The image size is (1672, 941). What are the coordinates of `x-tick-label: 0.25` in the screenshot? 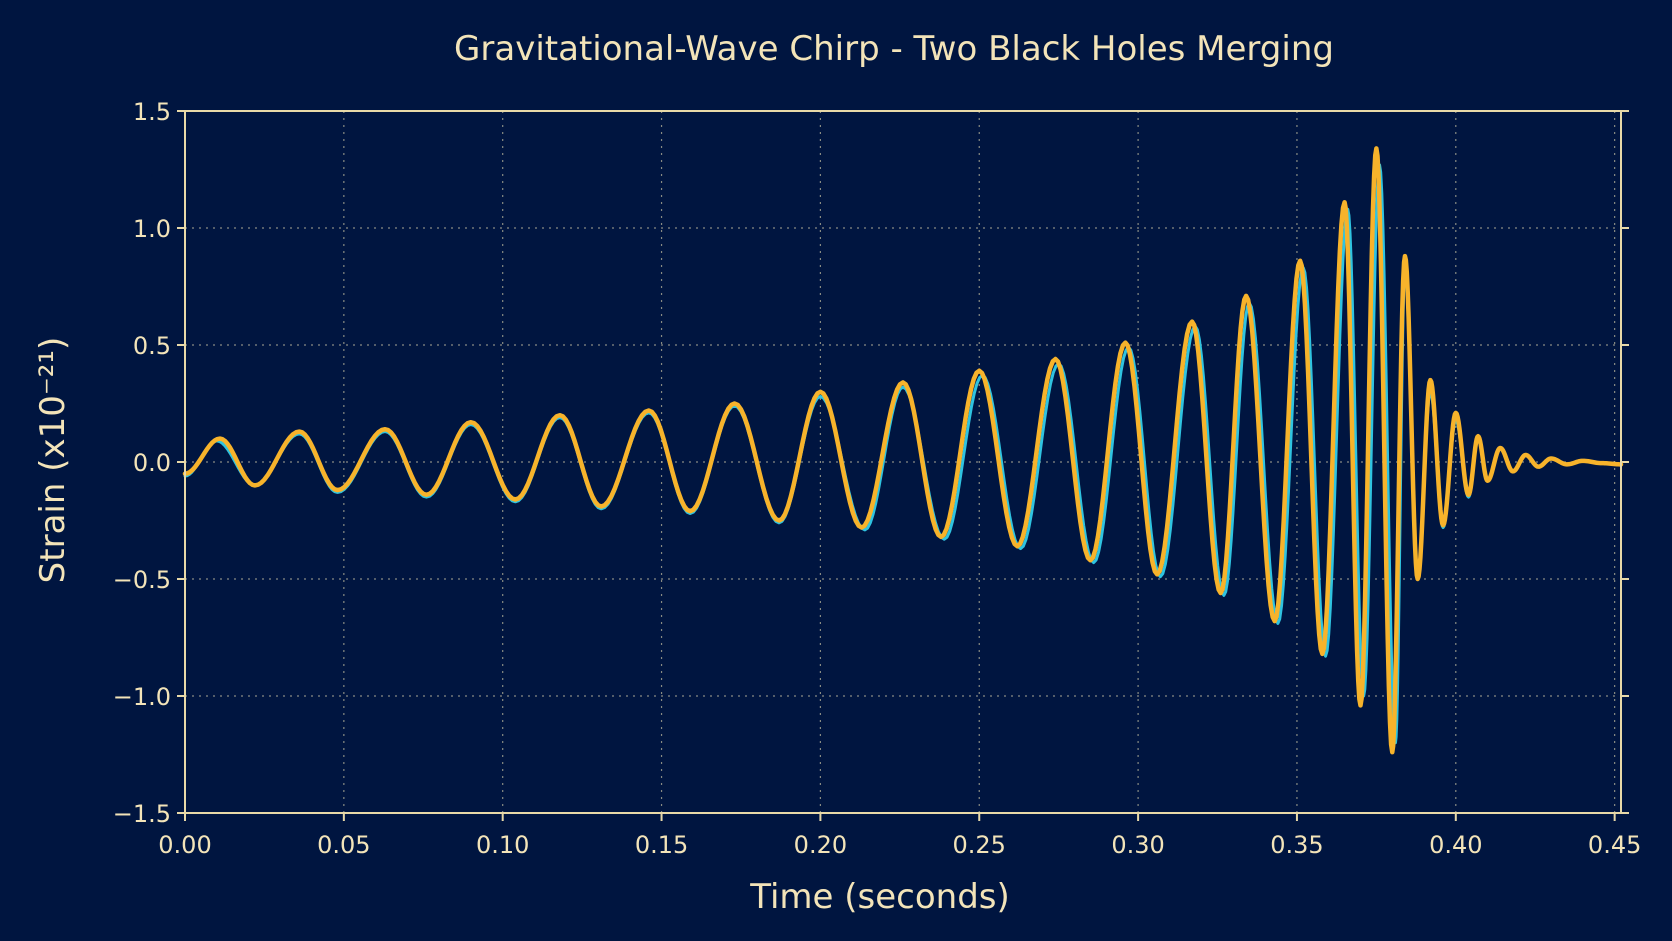 It's located at (979, 845).